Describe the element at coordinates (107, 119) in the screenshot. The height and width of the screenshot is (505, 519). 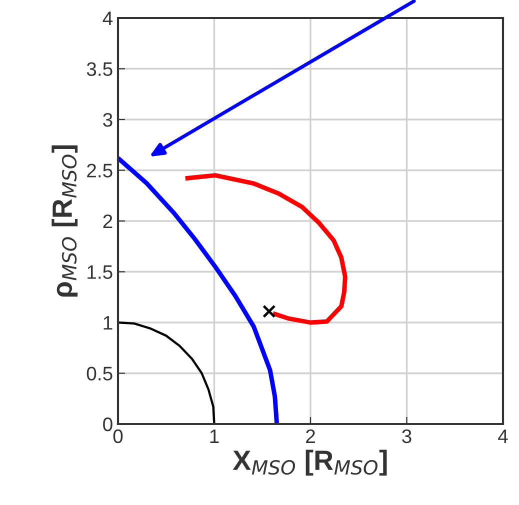
I see `y-tick-label: 3` at that location.